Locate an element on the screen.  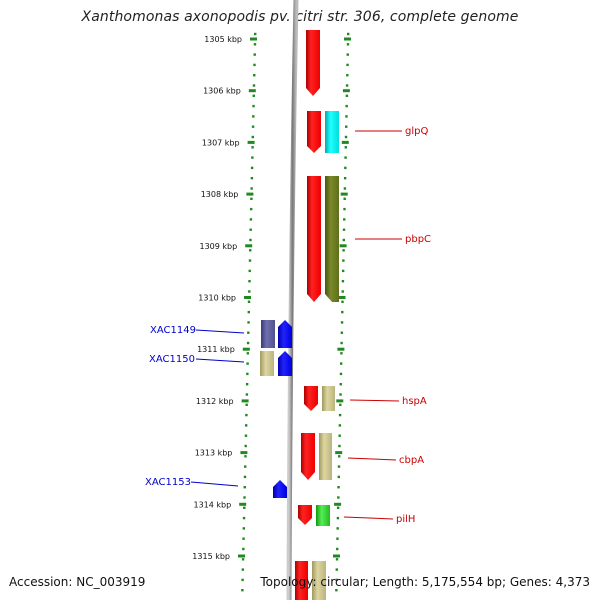
kbp-label: 1310 kbp is located at coordinates (217, 298).